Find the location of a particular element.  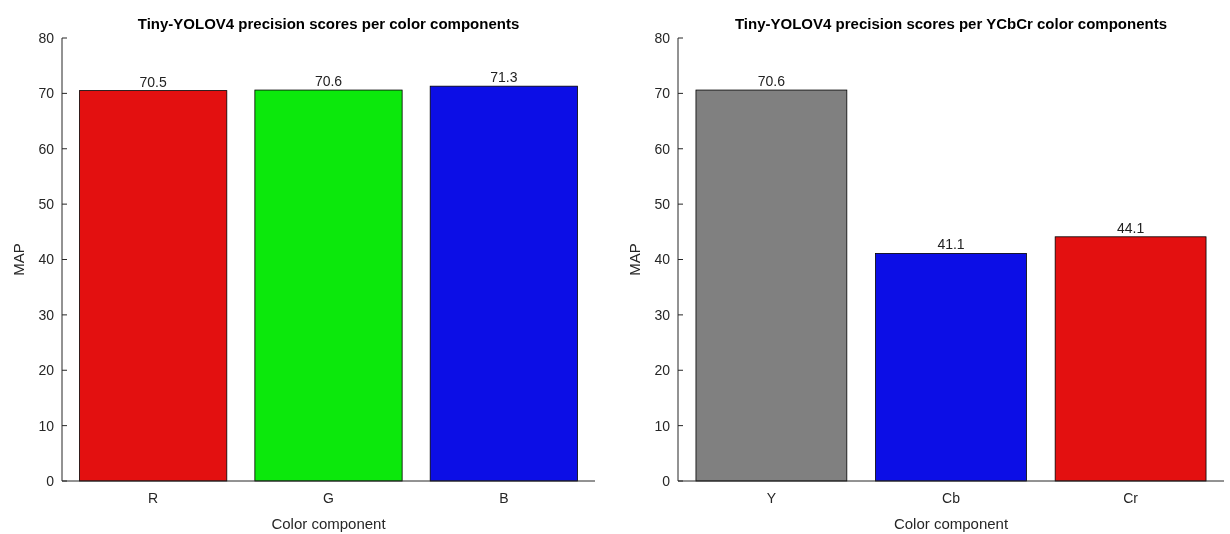

data-label: 70.5 is located at coordinates (153, 81).